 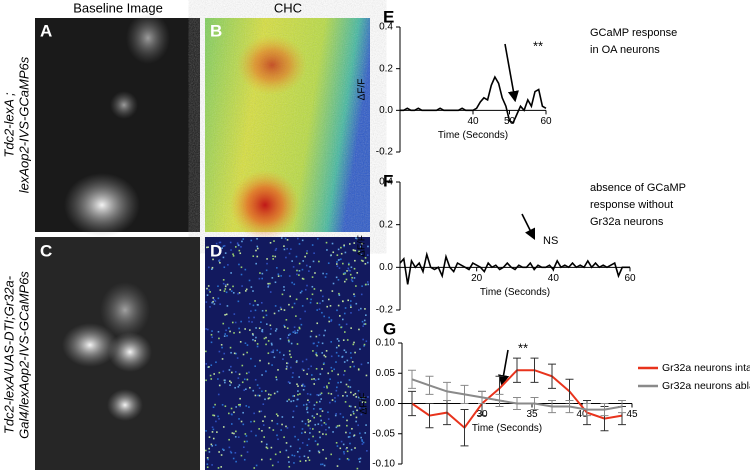 I want to click on annotation: Gr32a neurons, so click(x=627, y=222).